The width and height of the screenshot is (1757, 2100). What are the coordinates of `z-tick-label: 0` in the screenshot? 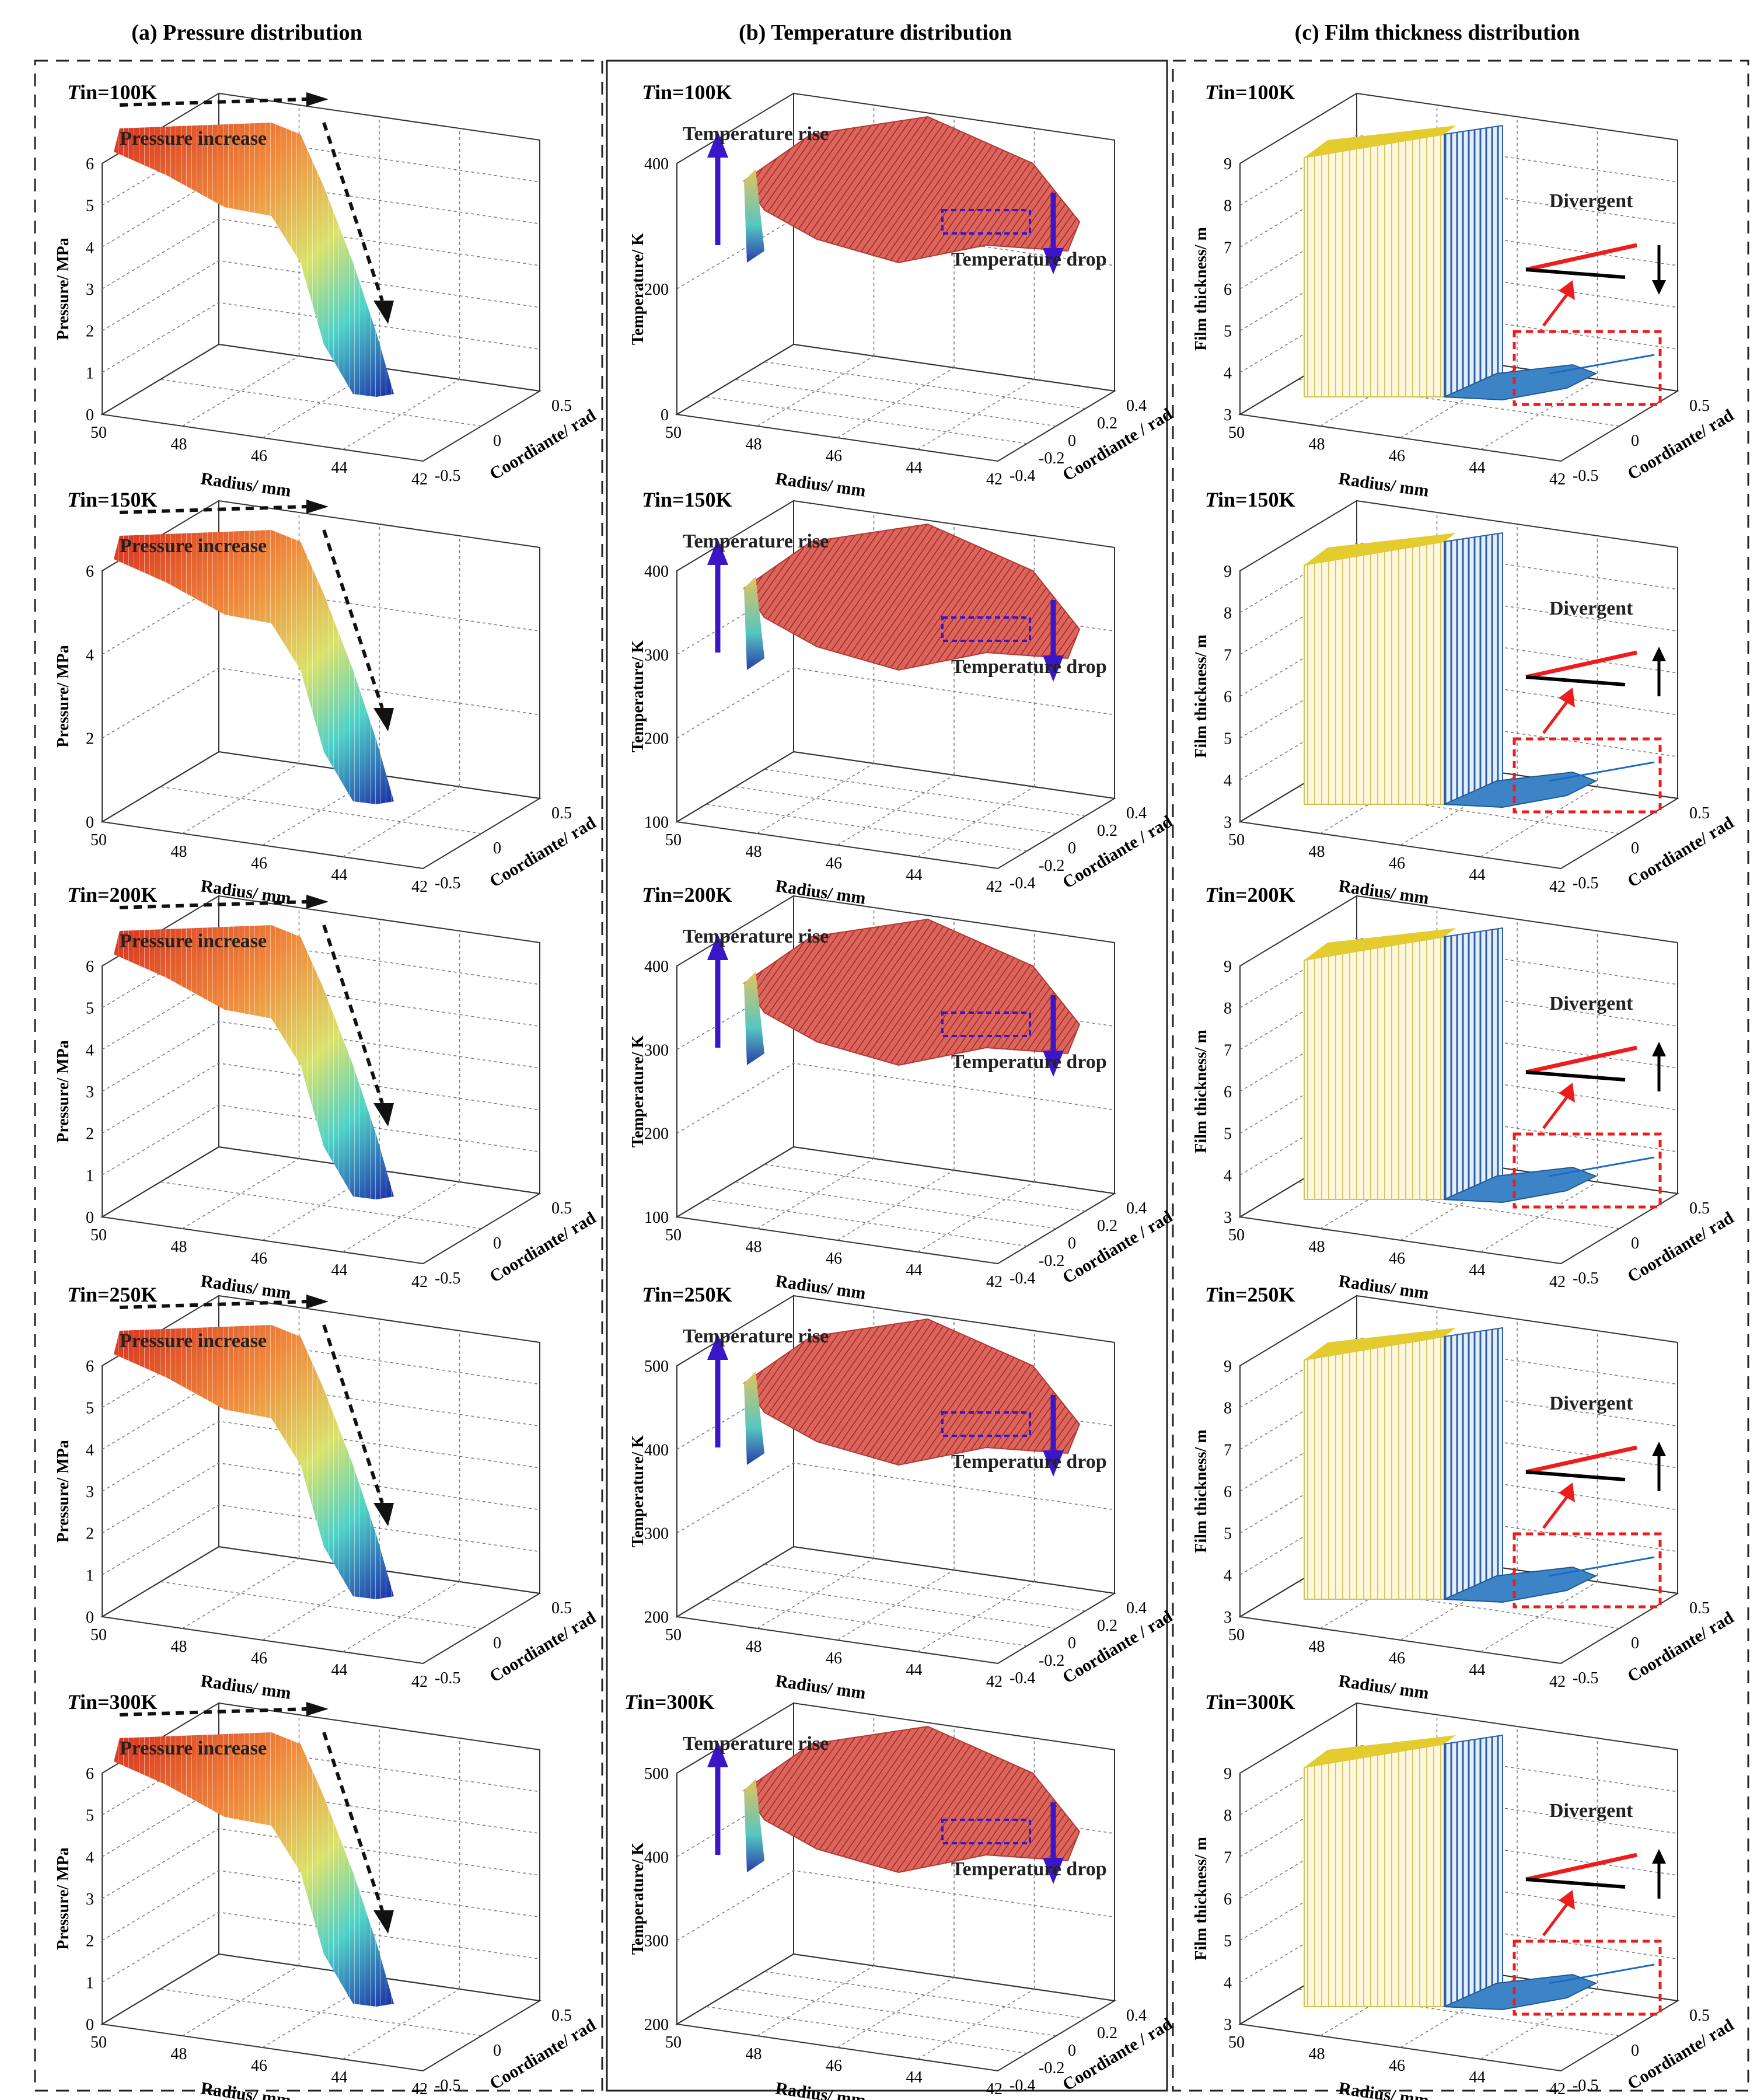 It's located at (90, 415).